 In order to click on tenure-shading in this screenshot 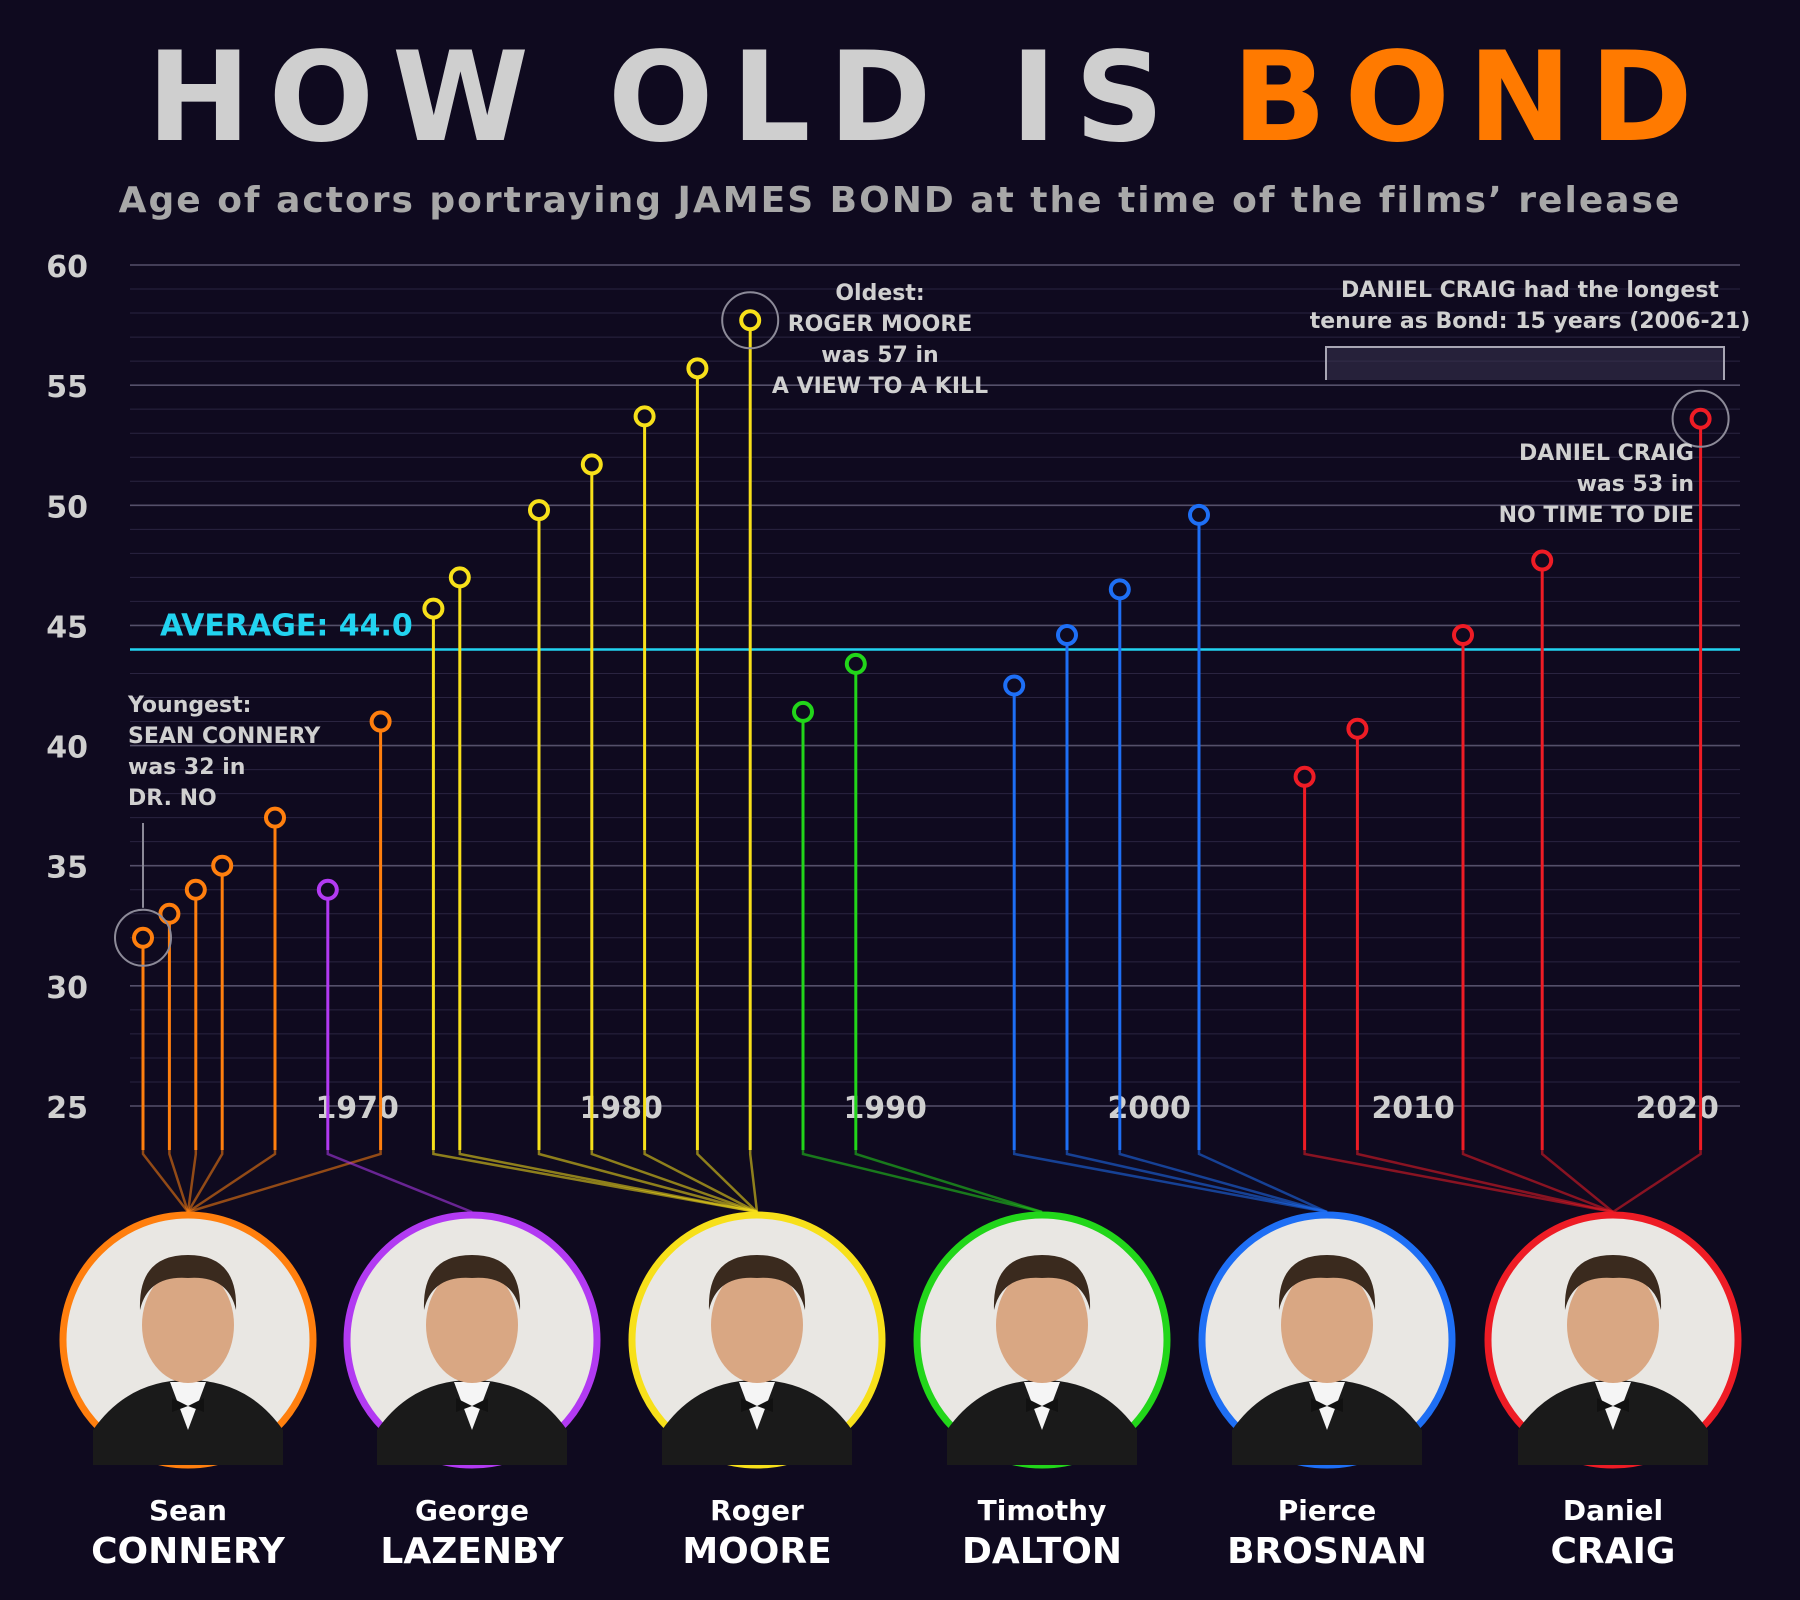, I will do `click(1525, 364)`.